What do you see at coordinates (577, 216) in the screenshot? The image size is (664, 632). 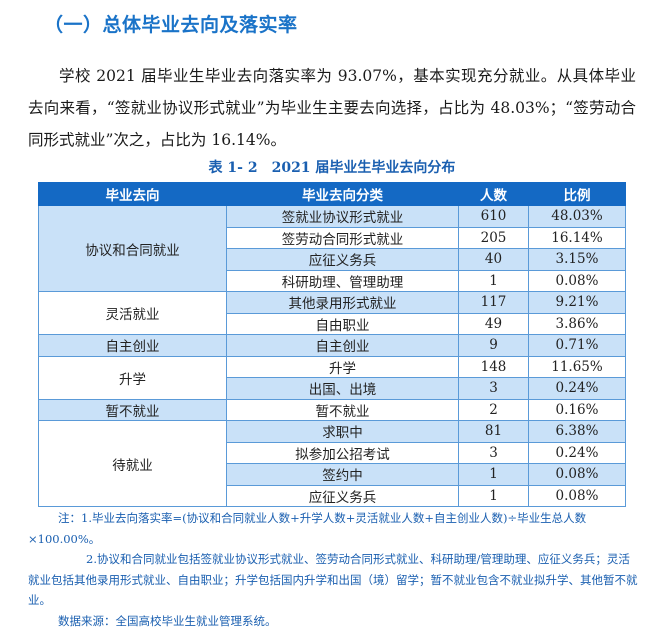 I see `percent-cell: 48.03%` at bounding box center [577, 216].